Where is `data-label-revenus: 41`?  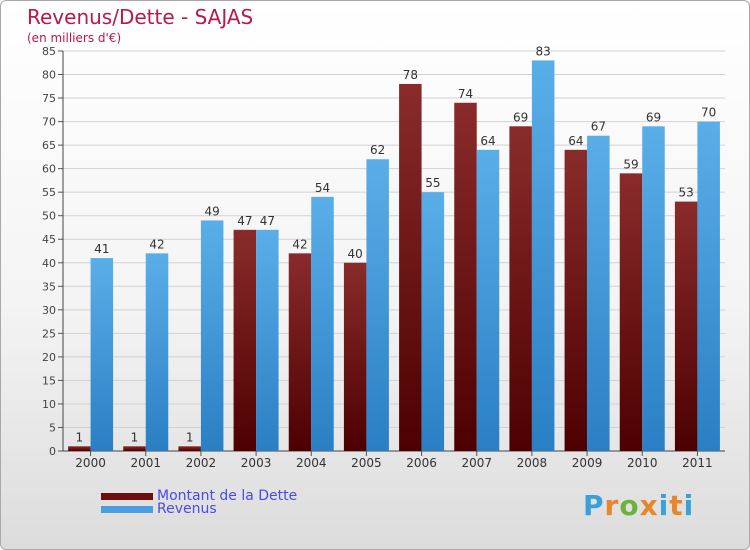
data-label-revenus: 41 is located at coordinates (101, 249).